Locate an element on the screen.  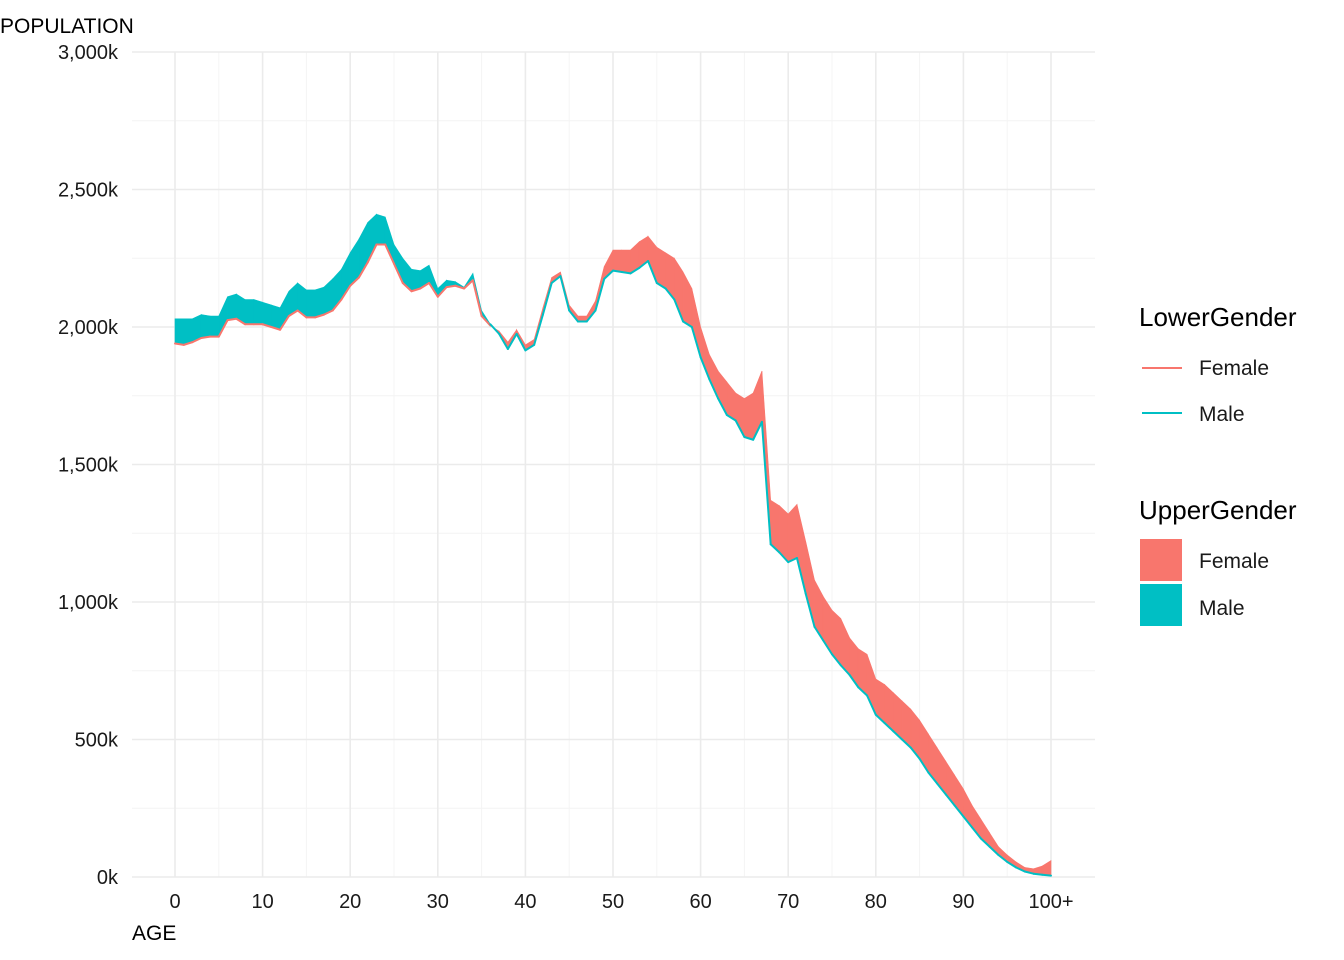
x-tick-label: 100+ is located at coordinates (1050, 902).